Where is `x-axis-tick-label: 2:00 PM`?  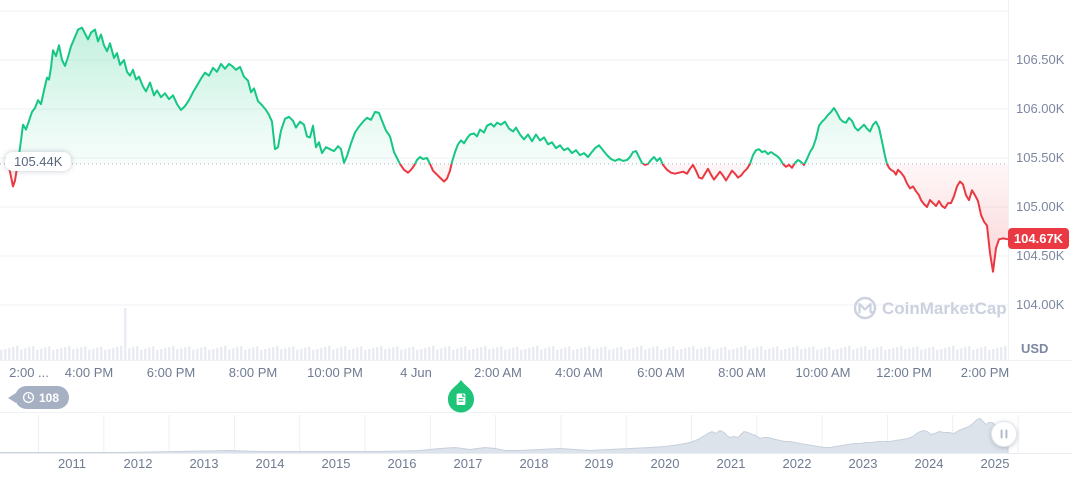
x-axis-tick-label: 2:00 PM is located at coordinates (985, 372).